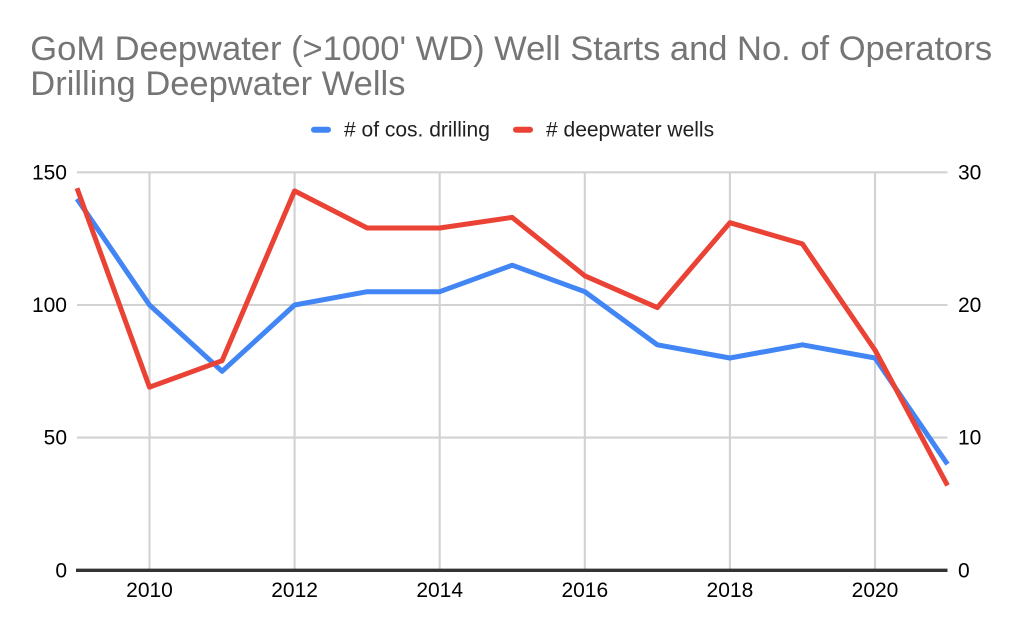 This screenshot has height=633, width=1024. Describe the element at coordinates (149, 590) in the screenshot. I see `svg-text: 2010` at that location.